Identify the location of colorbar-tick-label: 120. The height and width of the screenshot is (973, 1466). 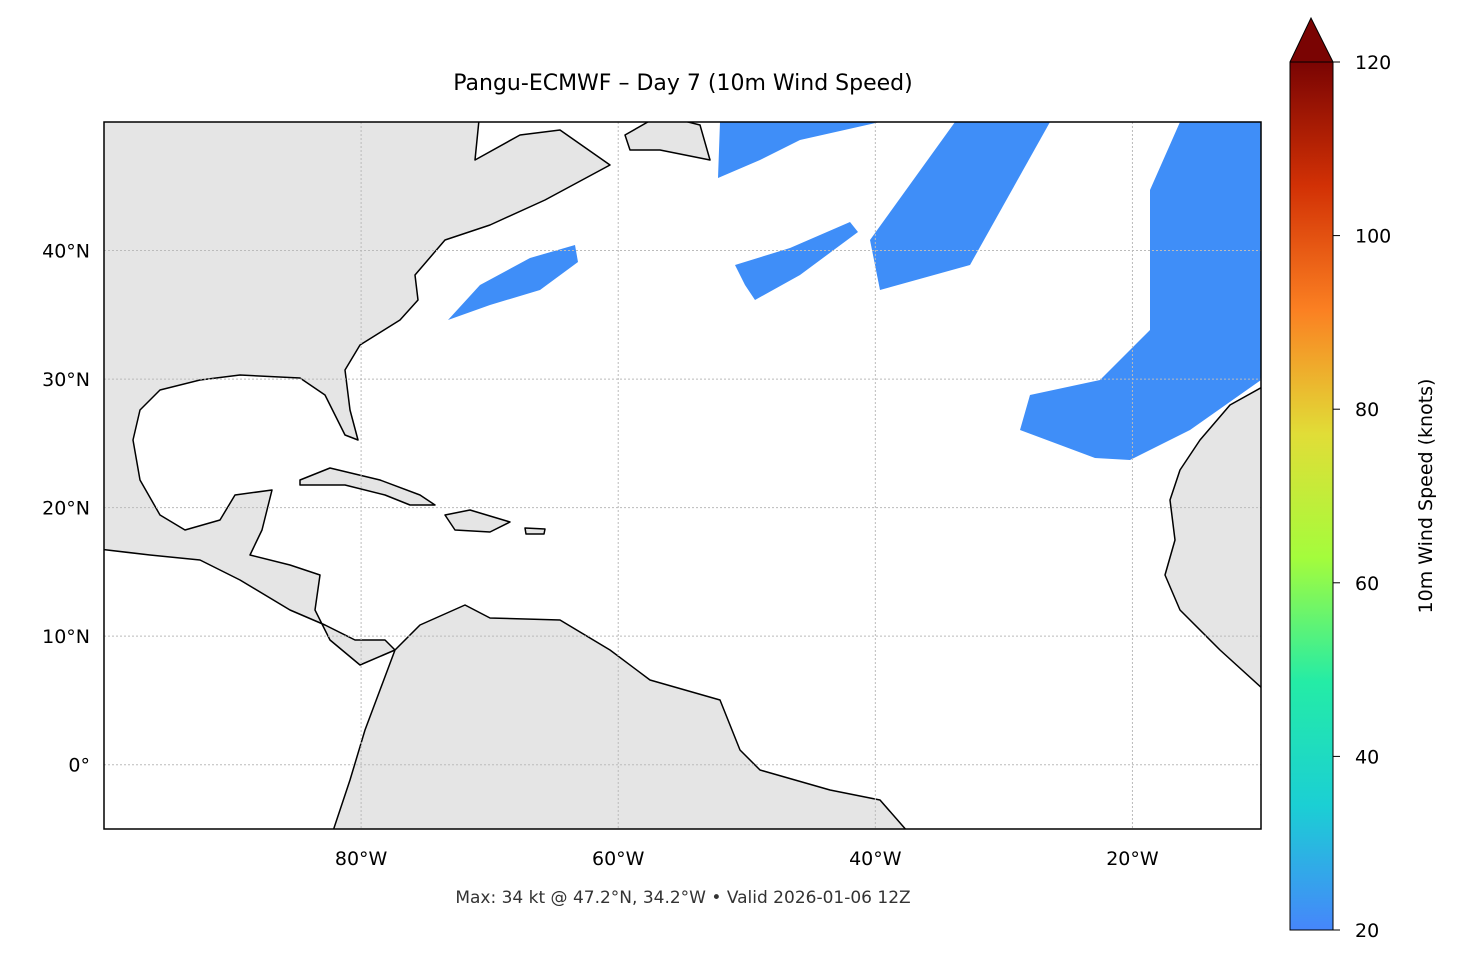
(1373, 63).